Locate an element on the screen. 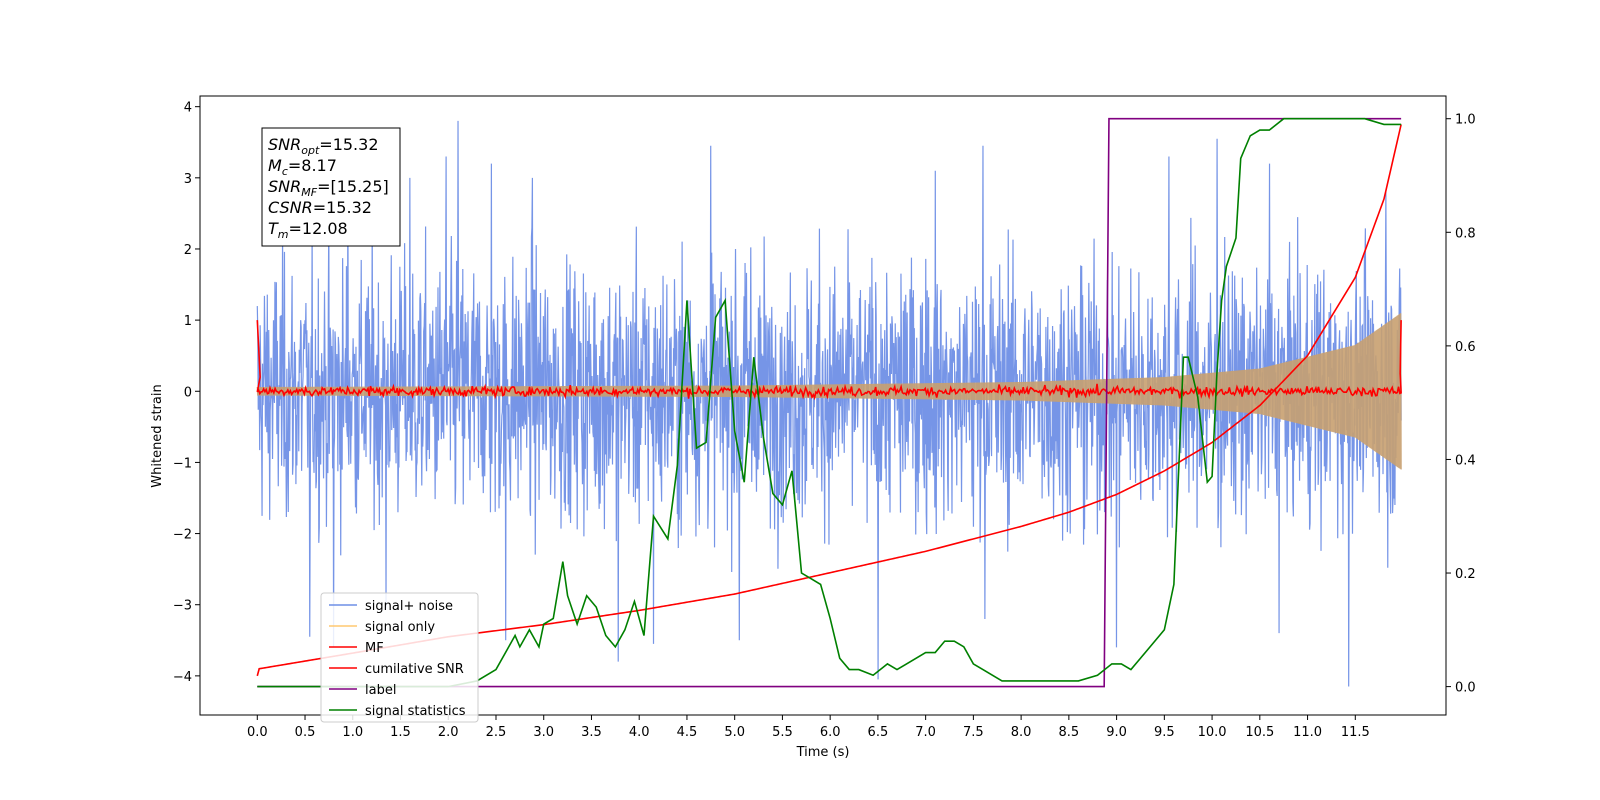  legend-frame is located at coordinates (399, 657).